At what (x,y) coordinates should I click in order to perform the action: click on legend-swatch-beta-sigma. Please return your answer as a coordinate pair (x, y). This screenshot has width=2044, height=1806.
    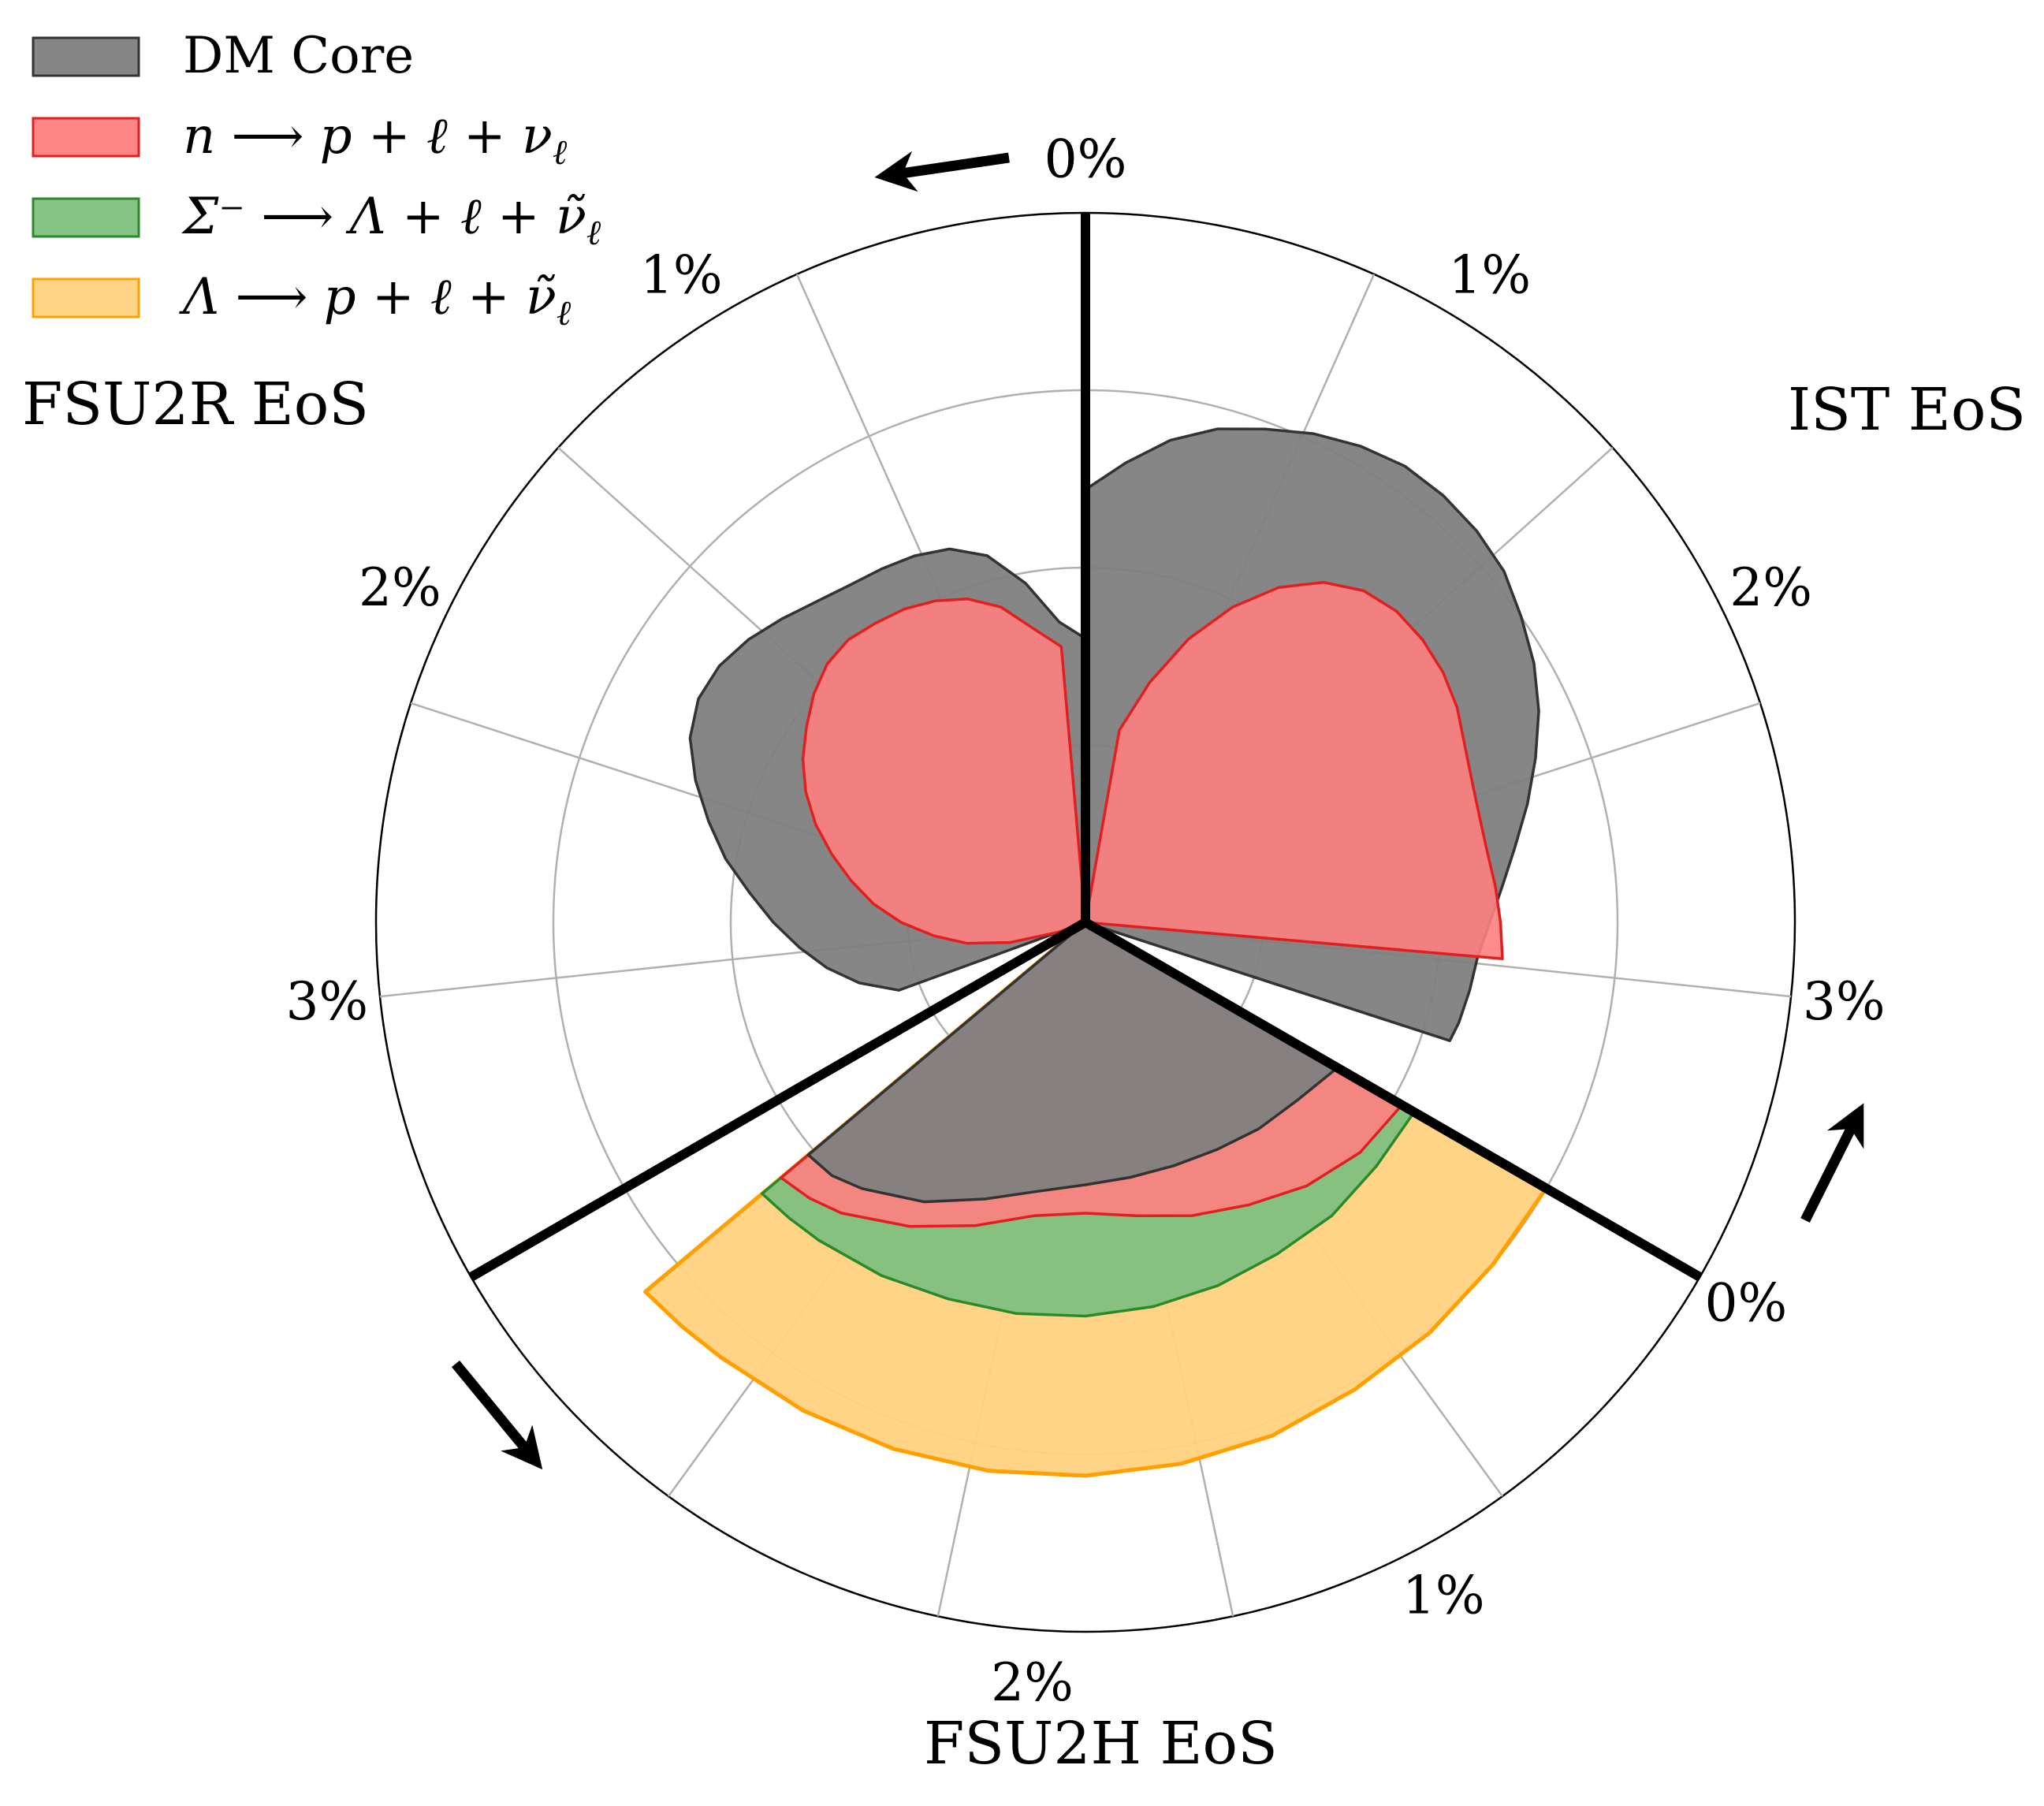
    Looking at the image, I should click on (86, 217).